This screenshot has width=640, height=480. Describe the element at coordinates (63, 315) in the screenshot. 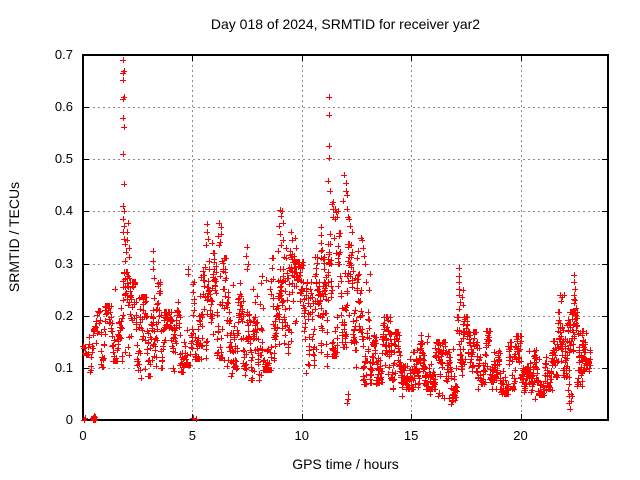

I see `y-tick-label: 0.2` at that location.